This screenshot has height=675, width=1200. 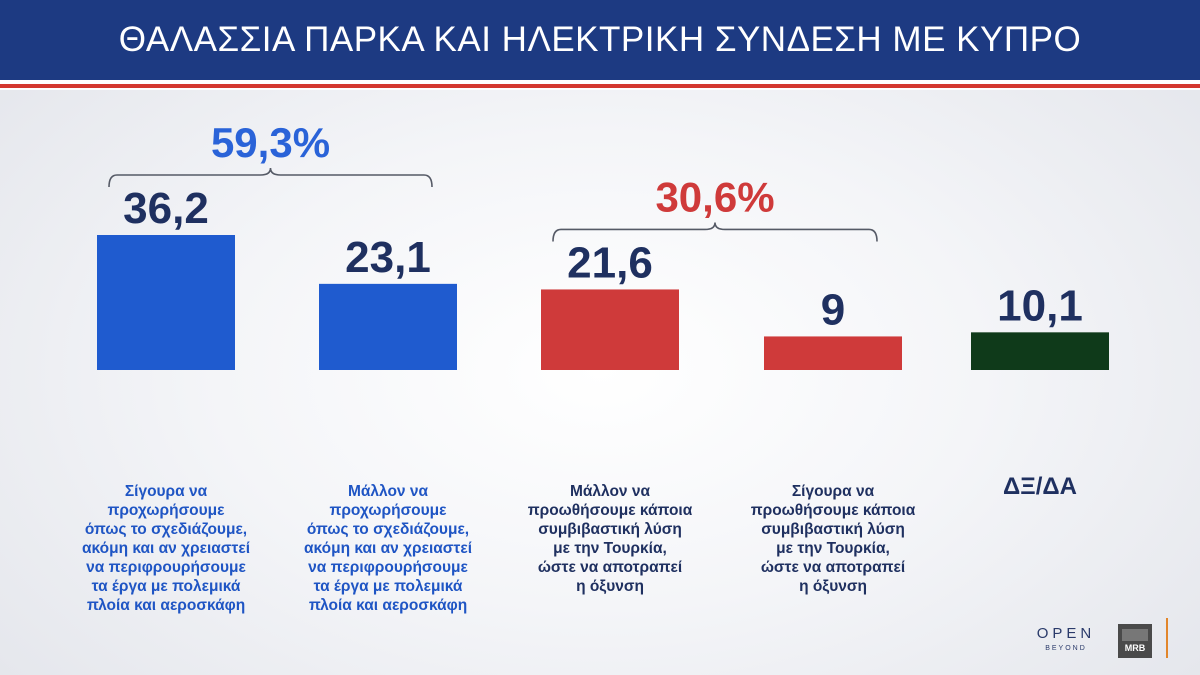 What do you see at coordinates (1167, 638) in the screenshot?
I see `logo-divider` at bounding box center [1167, 638].